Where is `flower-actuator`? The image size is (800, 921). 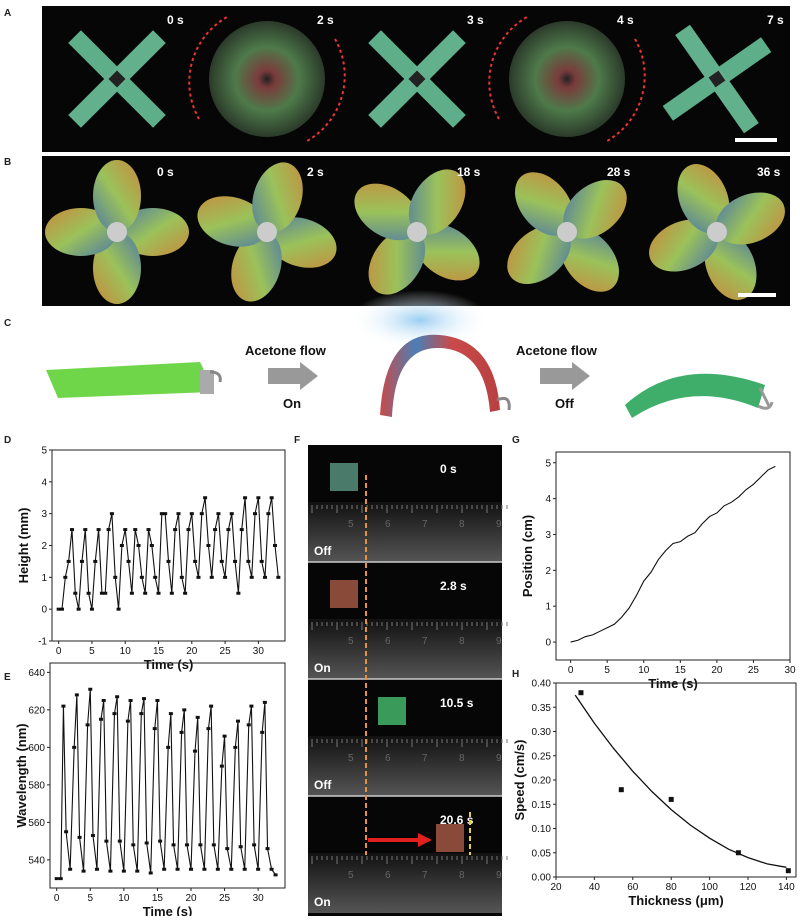
flower-actuator is located at coordinates (417, 232).